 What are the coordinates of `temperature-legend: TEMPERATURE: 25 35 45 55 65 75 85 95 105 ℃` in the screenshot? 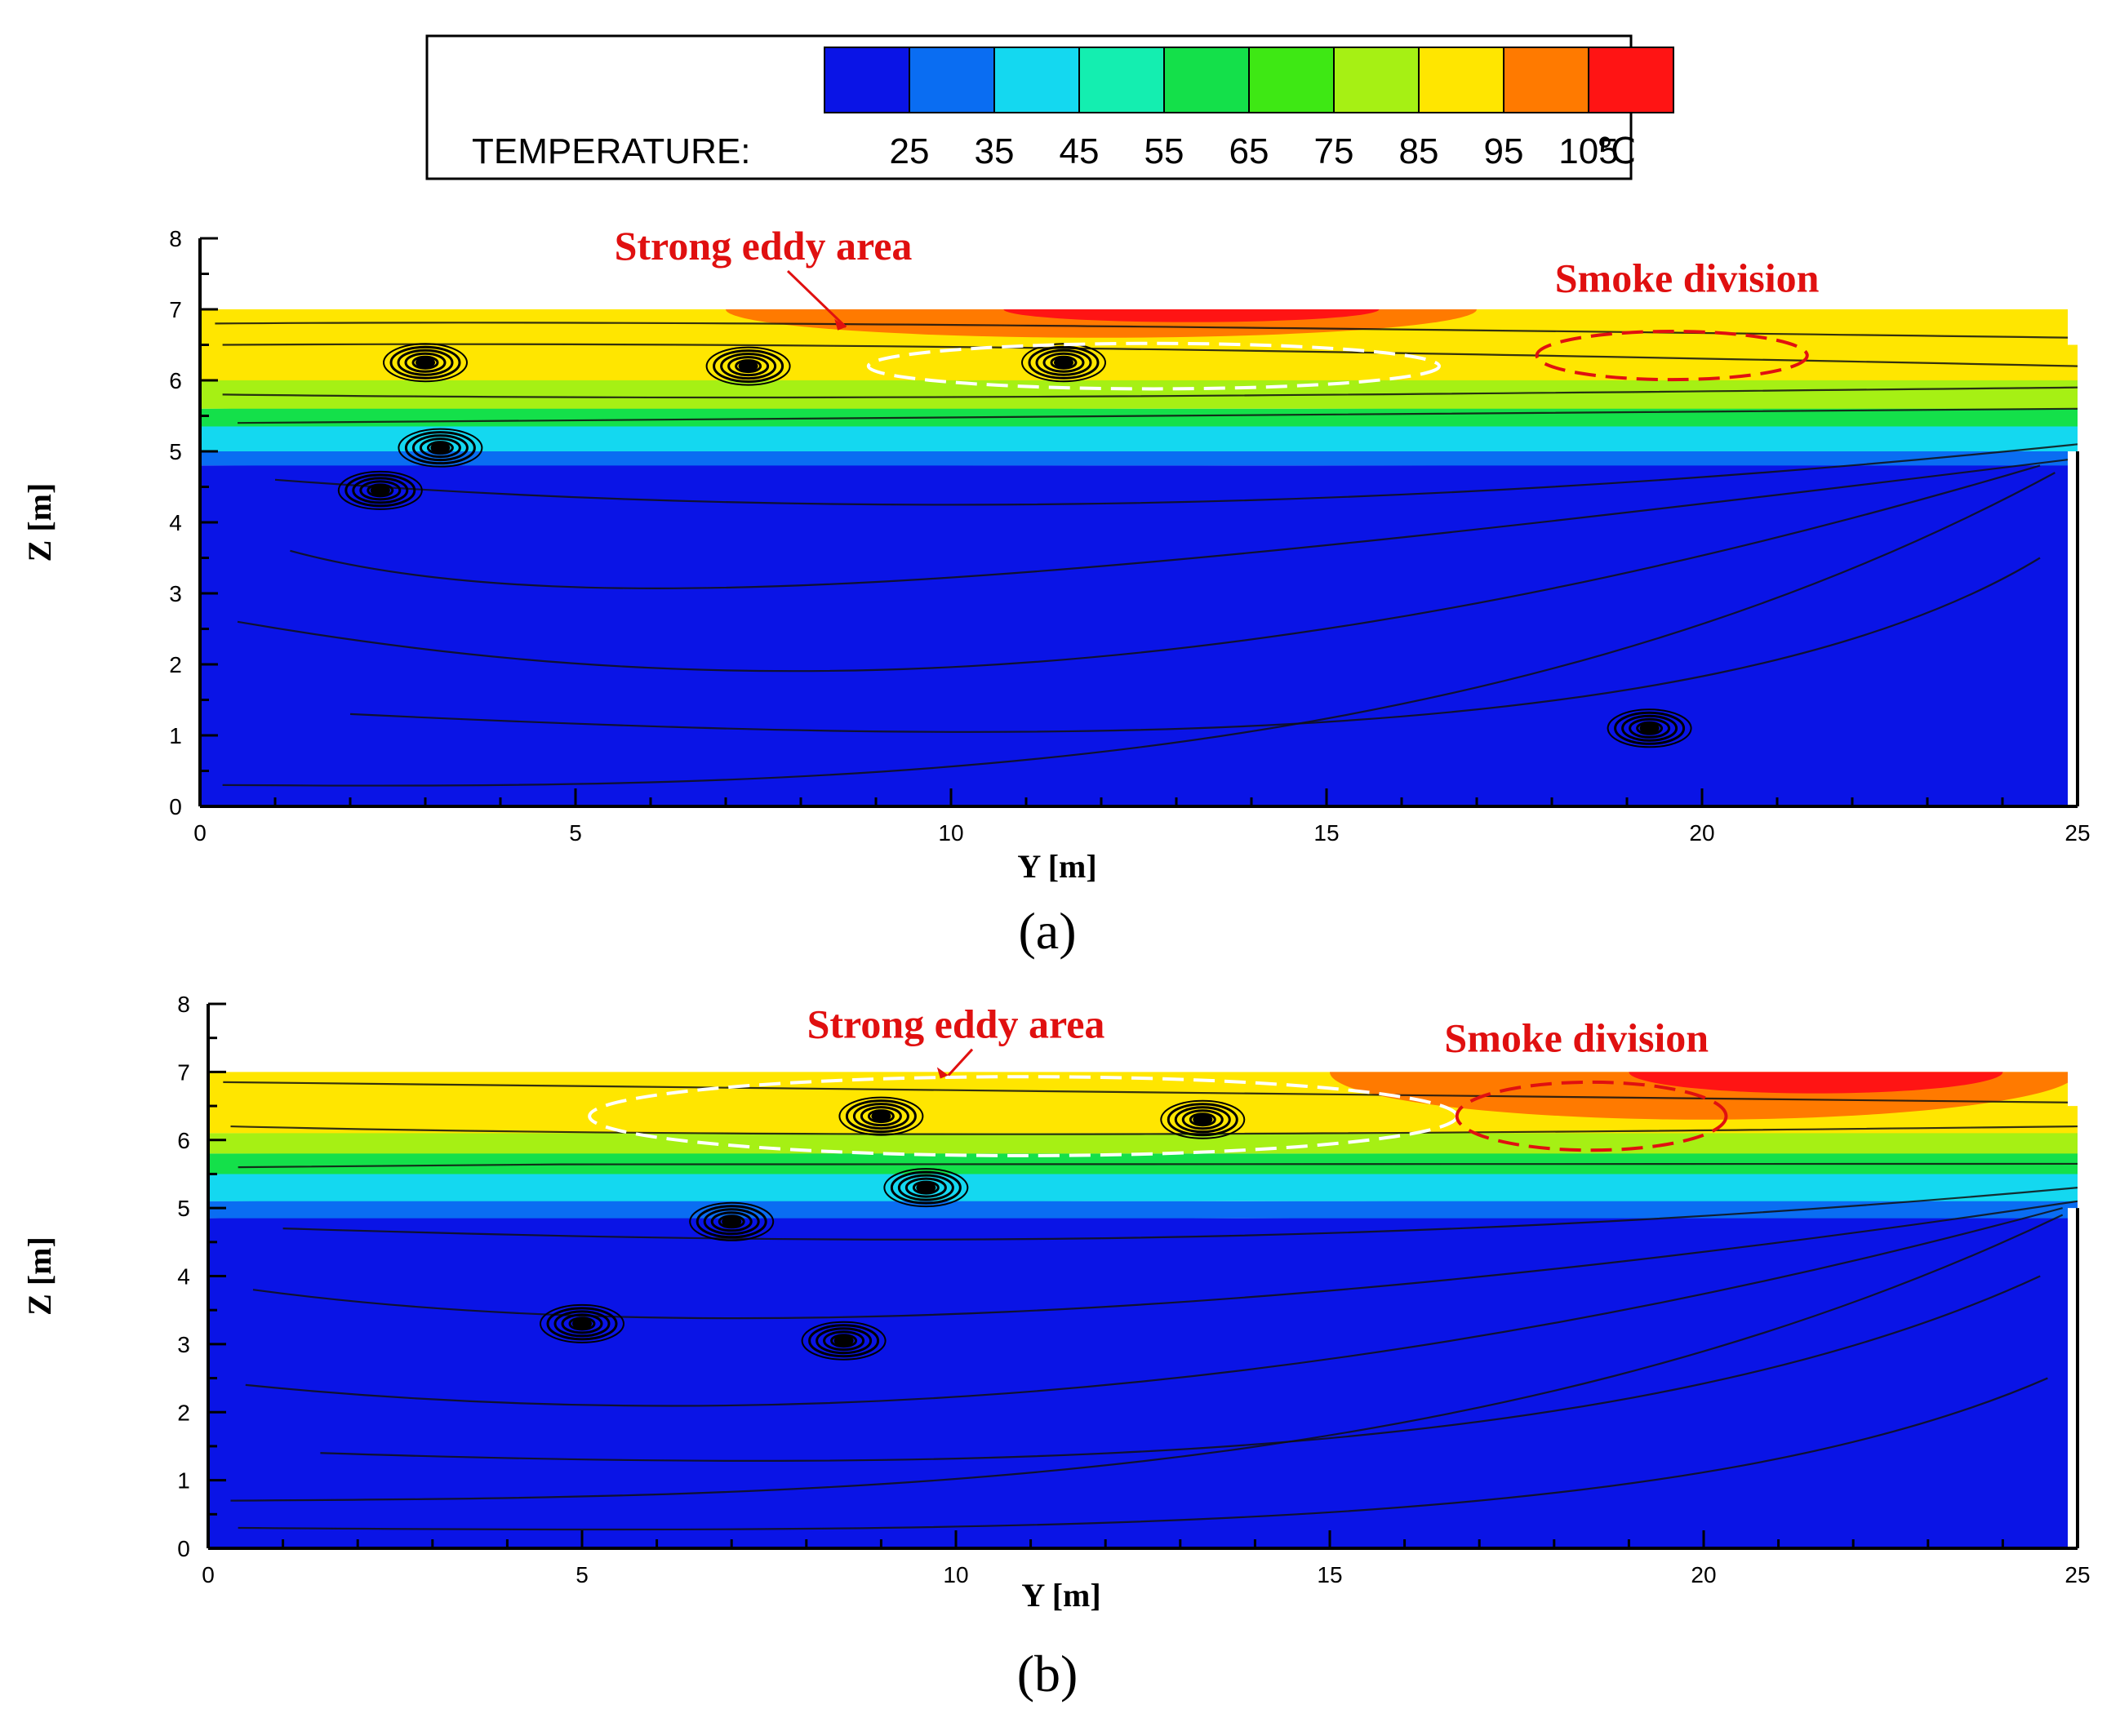 It's located at (1049, 107).